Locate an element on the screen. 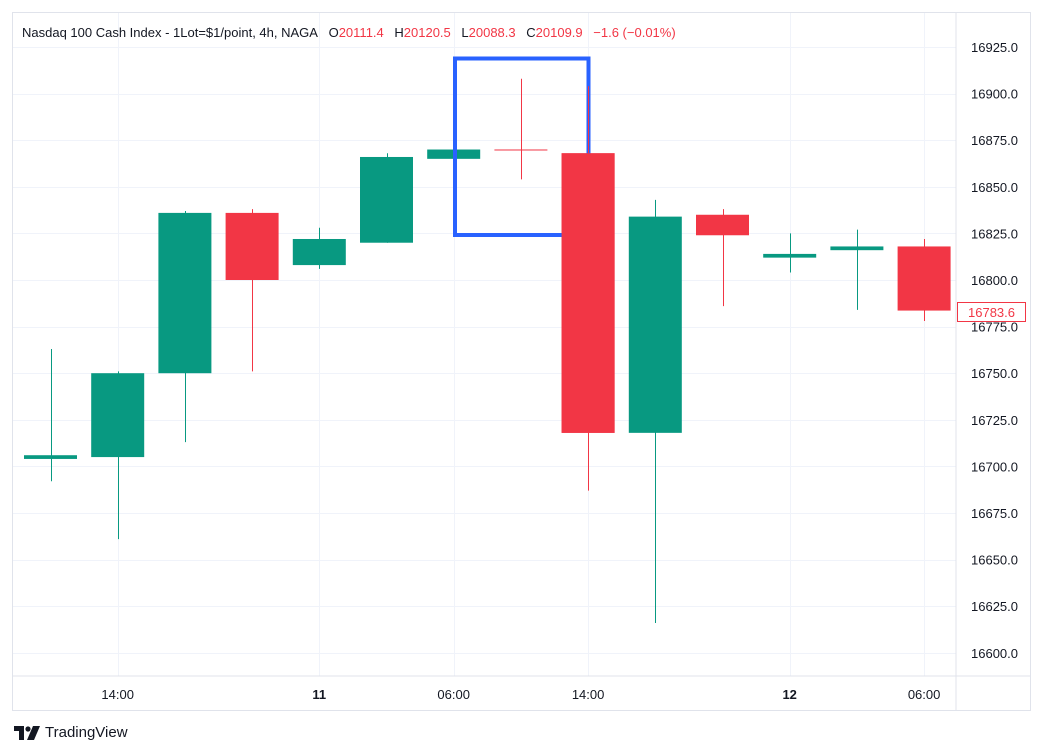 The height and width of the screenshot is (755, 1044). price-tick-label: 16625.0 is located at coordinates (994, 606).